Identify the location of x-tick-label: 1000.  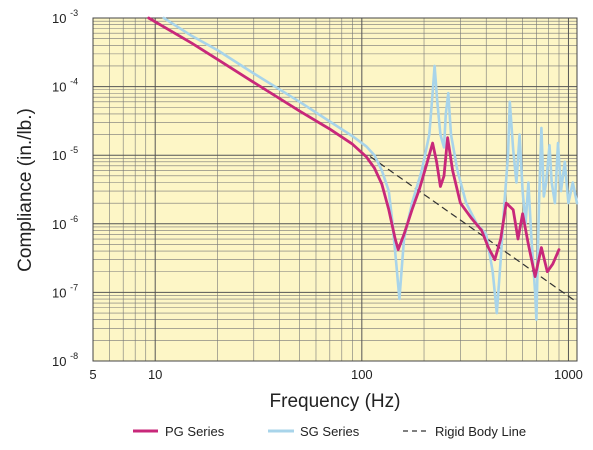
(568, 374).